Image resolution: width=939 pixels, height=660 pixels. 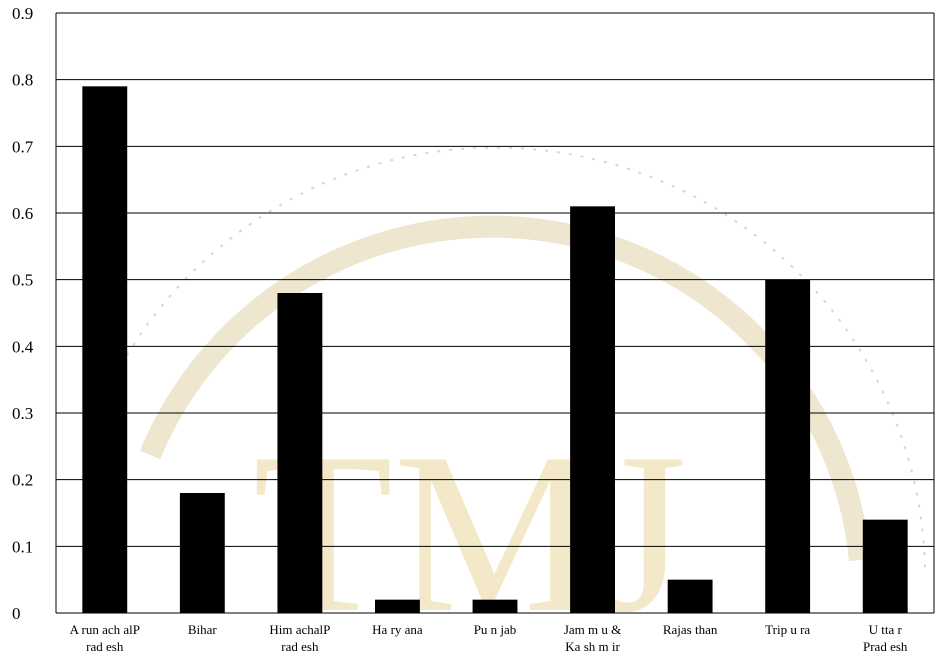 What do you see at coordinates (787, 629) in the screenshot?
I see `x-tick-label-7: Trip u ra` at bounding box center [787, 629].